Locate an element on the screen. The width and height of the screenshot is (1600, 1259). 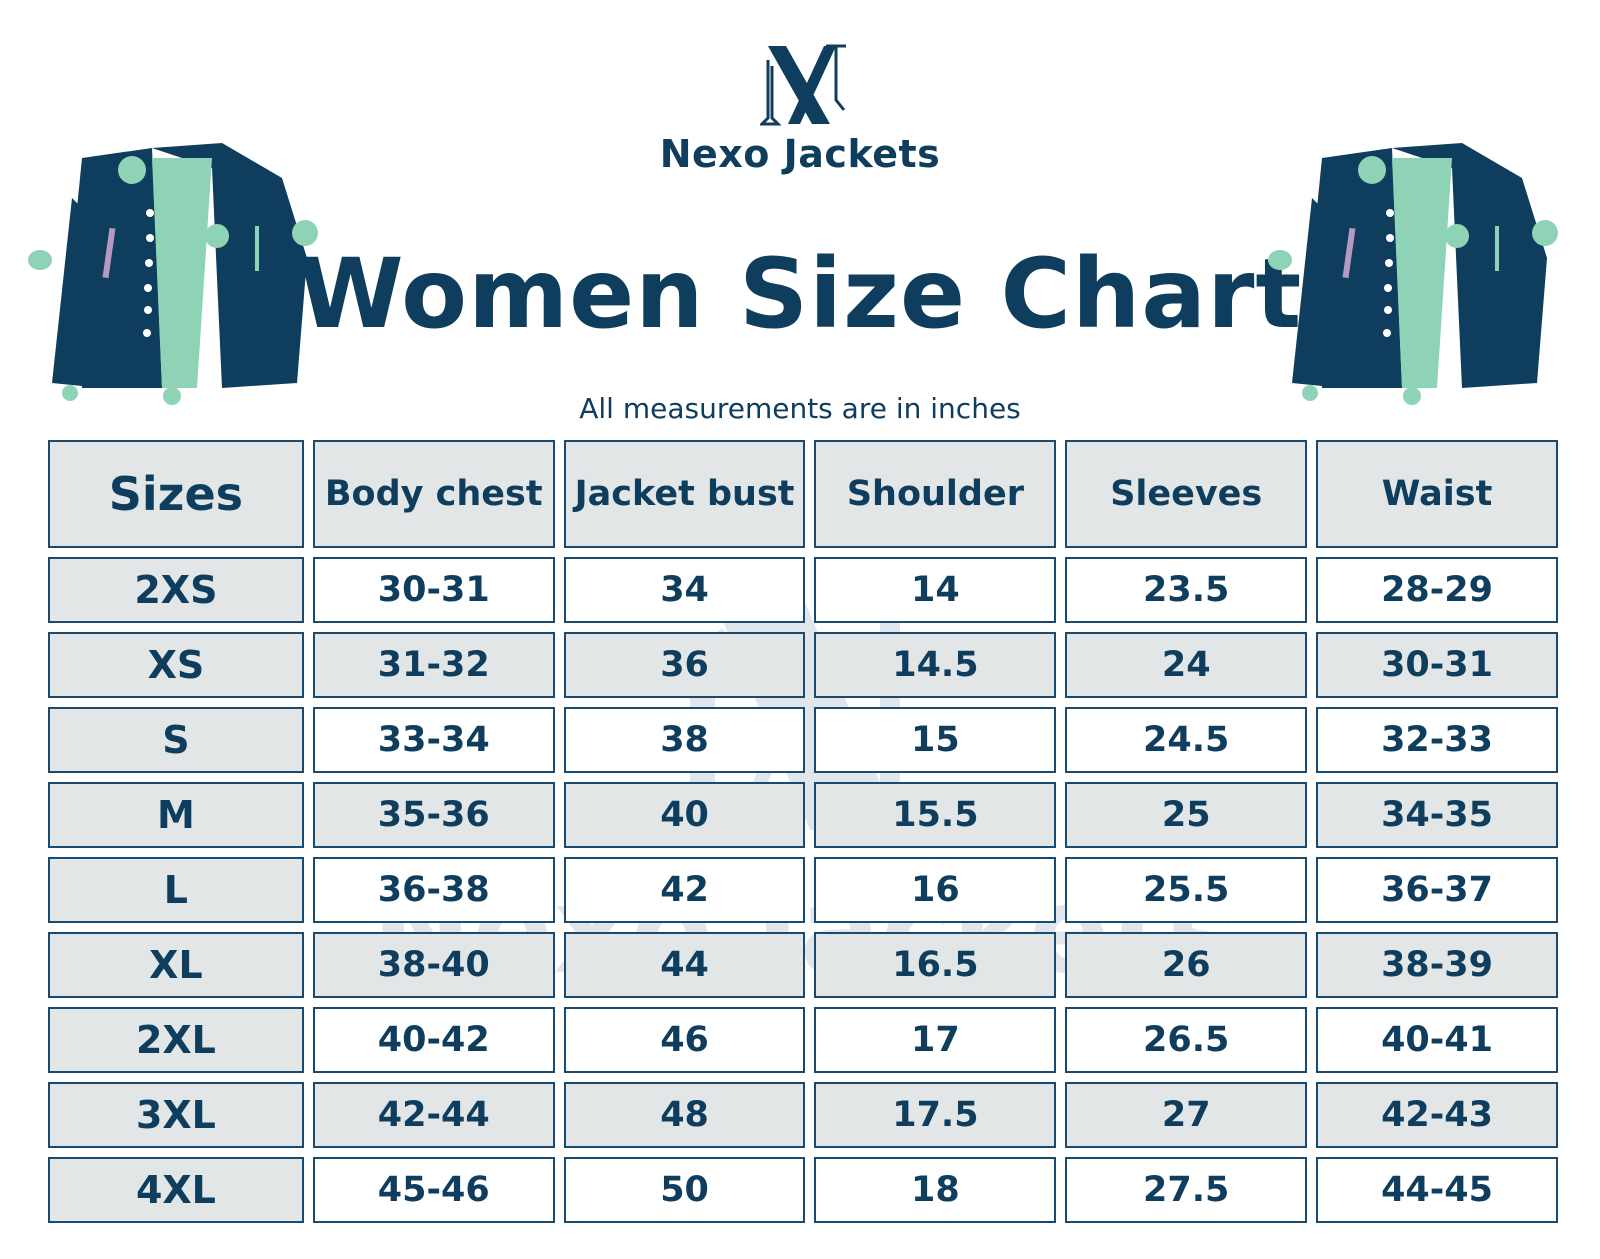
cell-body-chest: 33-34 is located at coordinates (433, 740).